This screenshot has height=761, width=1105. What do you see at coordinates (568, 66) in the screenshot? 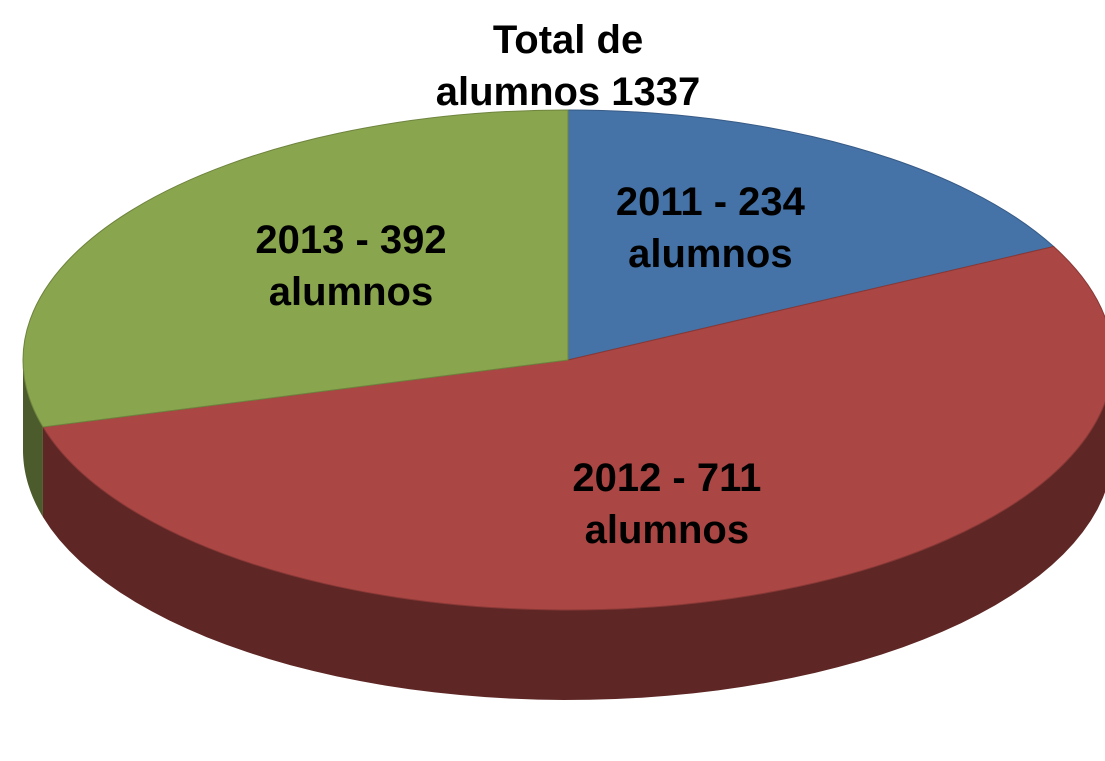
I see `chart-title: Total de alumnos 1337` at bounding box center [568, 66].